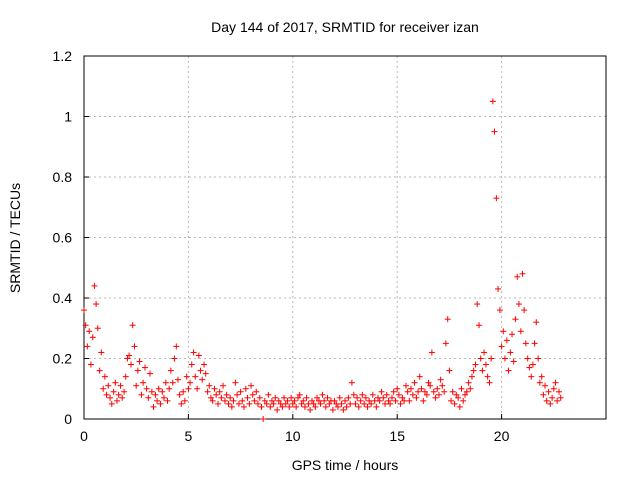 This screenshot has width=640, height=485. Describe the element at coordinates (345, 465) in the screenshot. I see `x-axis-label: GPS time / hours` at that location.